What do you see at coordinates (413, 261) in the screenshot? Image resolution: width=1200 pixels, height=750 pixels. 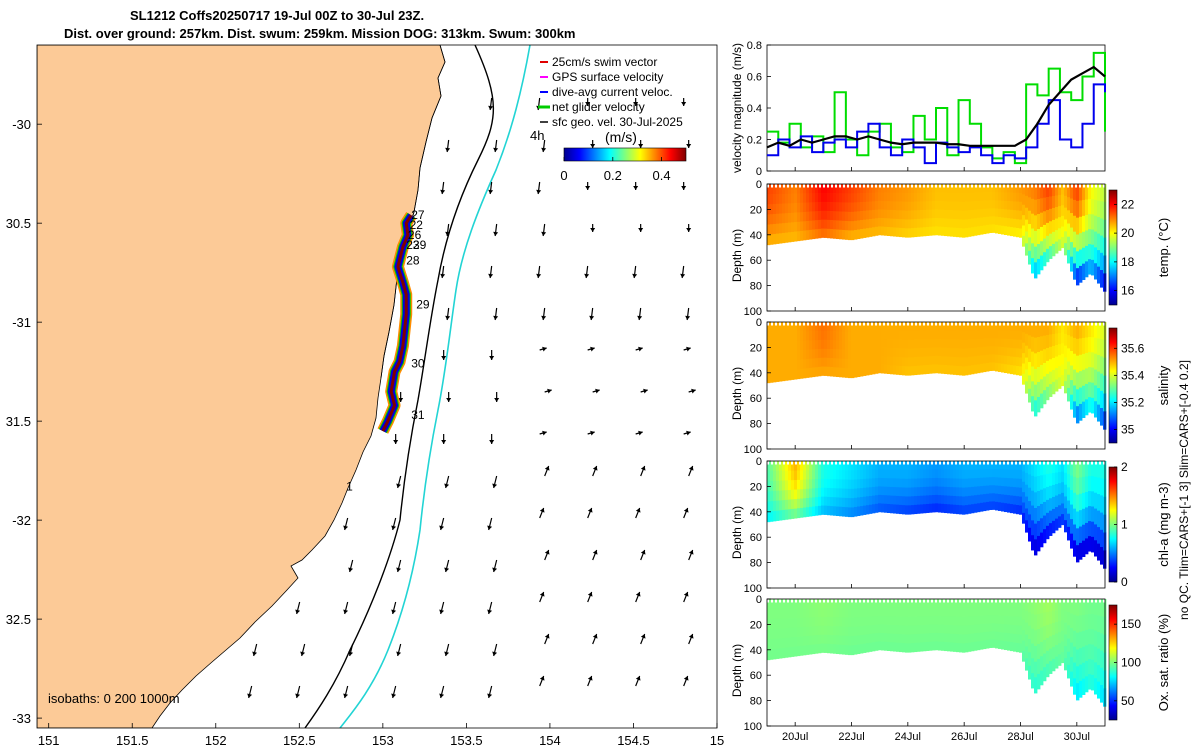 I see `day-label: 28` at bounding box center [413, 261].